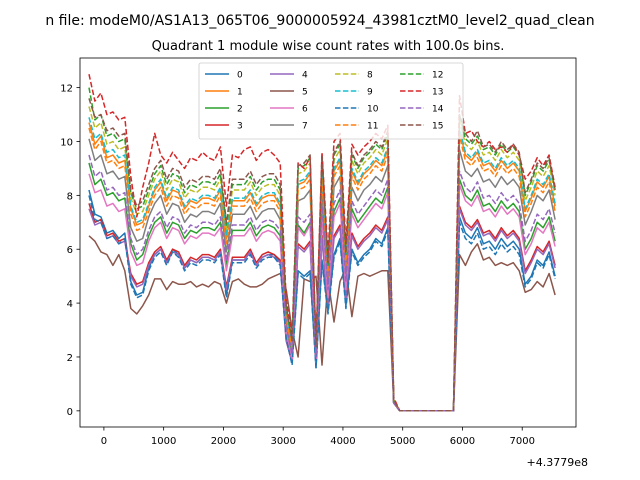 The height and width of the screenshot is (480, 640). Describe the element at coordinates (318, 437) in the screenshot. I see `x-axis: 0 1000 2000 3000 4000 5000 6000 7000` at that location.